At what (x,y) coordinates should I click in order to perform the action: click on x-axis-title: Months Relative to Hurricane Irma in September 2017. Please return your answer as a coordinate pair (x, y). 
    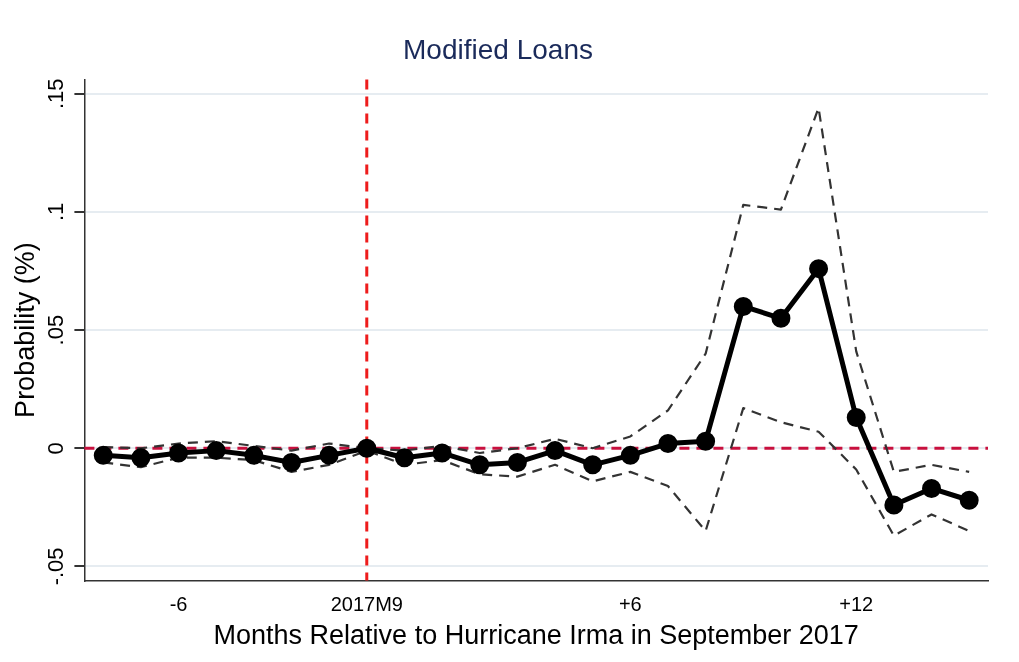
    Looking at the image, I should click on (536, 635).